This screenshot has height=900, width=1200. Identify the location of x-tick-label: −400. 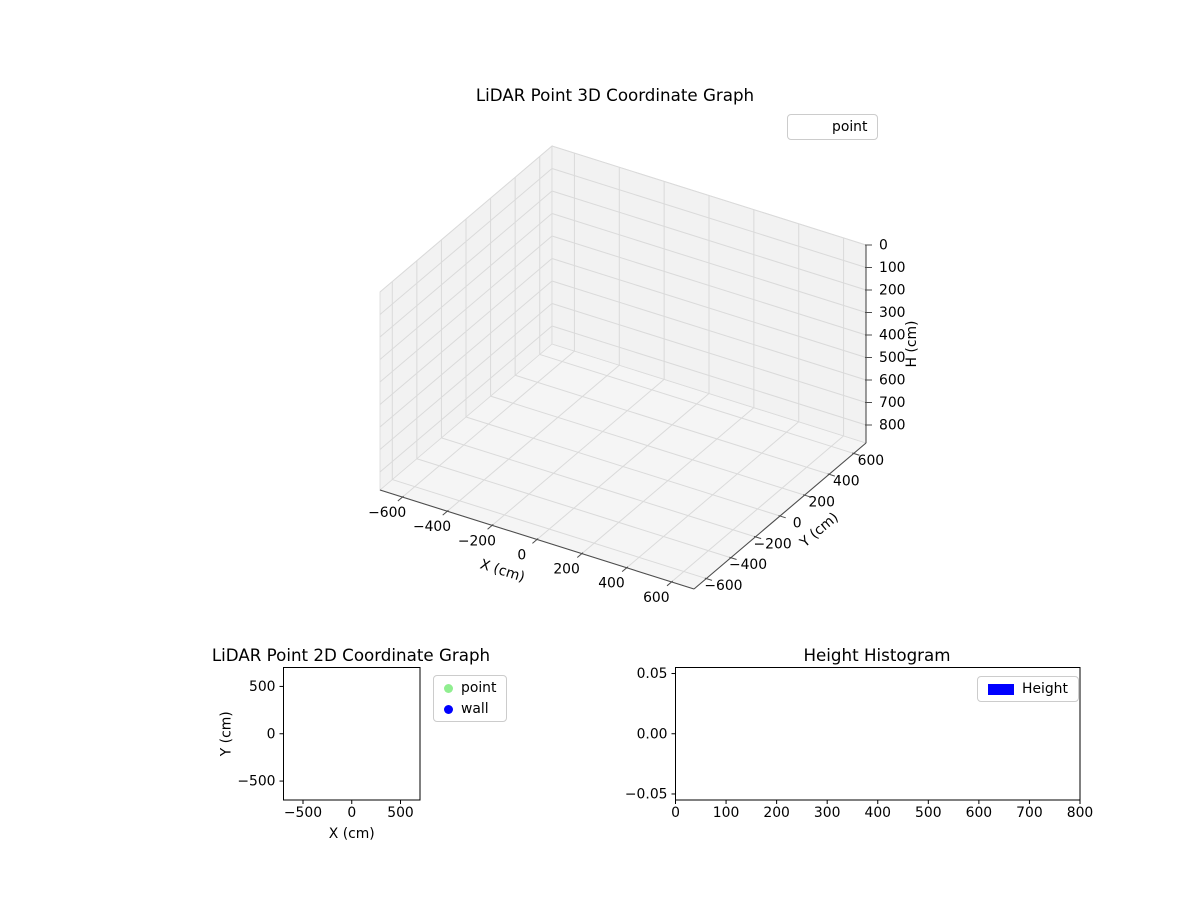
(432, 527).